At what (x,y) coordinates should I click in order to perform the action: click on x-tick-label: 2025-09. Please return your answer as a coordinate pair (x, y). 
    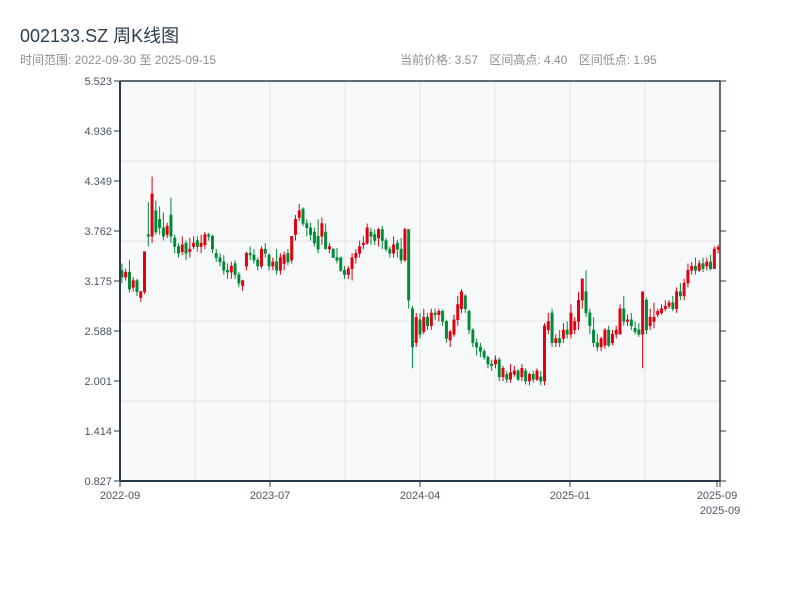
    Looking at the image, I should click on (720, 511).